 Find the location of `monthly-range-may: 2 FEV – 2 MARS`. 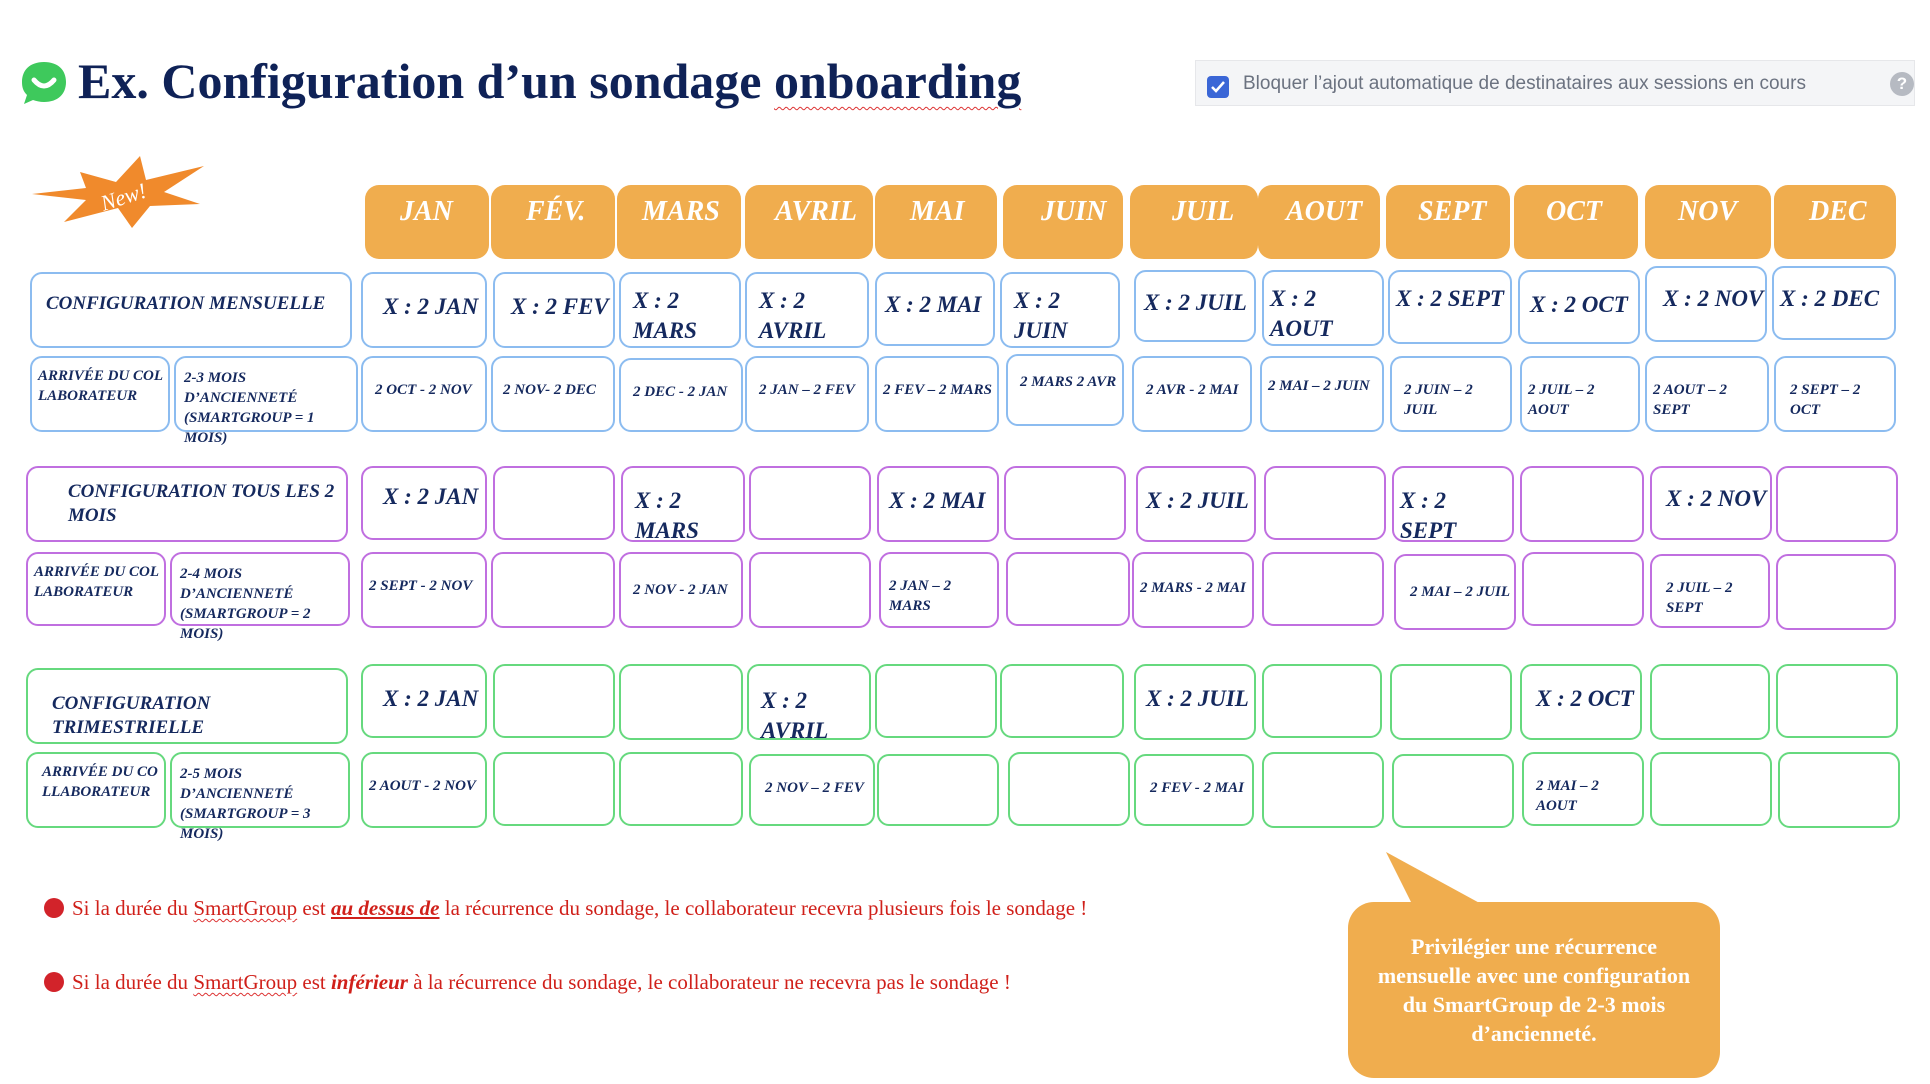

monthly-range-may: 2 FEV – 2 MARS is located at coordinates (937, 394).